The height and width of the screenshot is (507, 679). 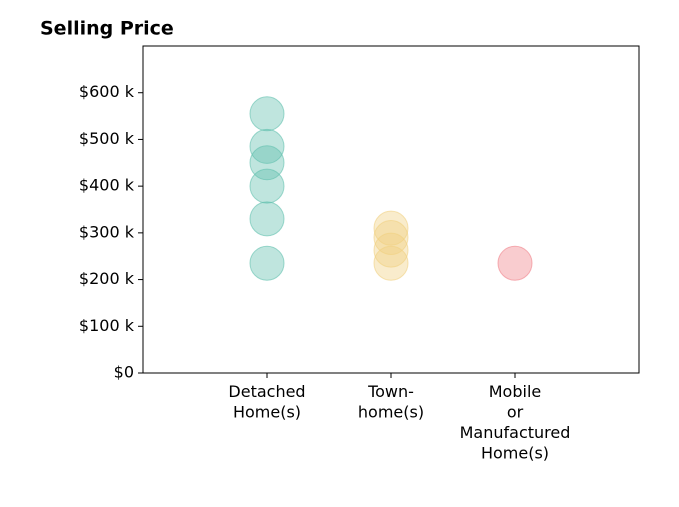 I want to click on x-tick-label-line: or, so click(x=515, y=411).